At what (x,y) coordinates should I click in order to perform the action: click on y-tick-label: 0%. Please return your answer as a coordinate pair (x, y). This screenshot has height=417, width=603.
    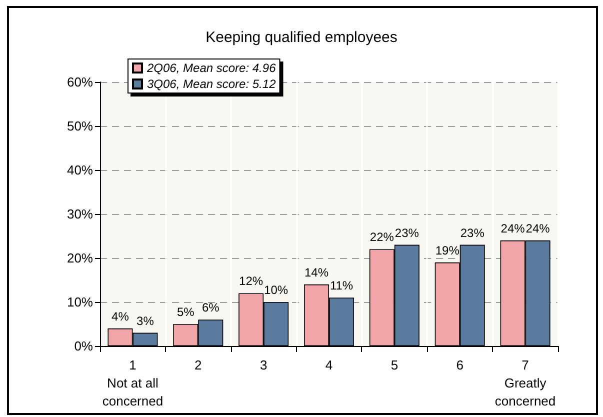
    Looking at the image, I should click on (84, 346).